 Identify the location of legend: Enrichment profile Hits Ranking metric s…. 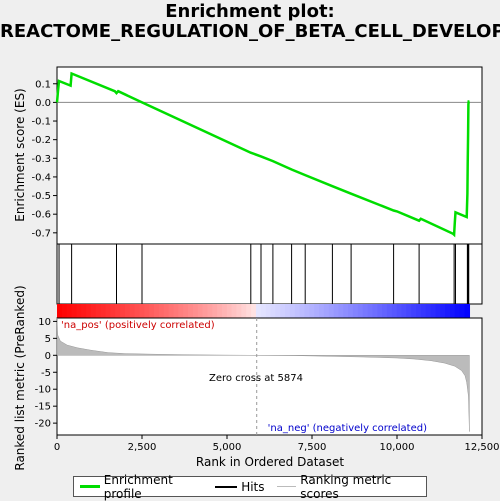
(250, 487).